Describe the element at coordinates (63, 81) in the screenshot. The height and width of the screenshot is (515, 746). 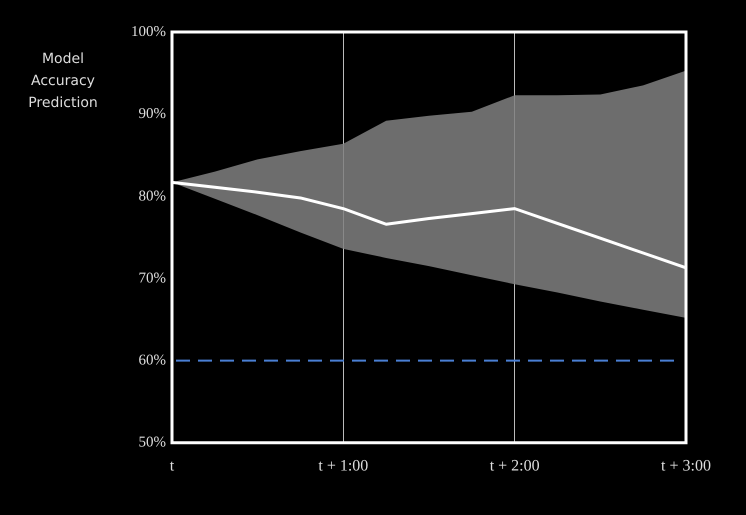
I see `y-axis-title: Model Accuracy Prediction` at that location.